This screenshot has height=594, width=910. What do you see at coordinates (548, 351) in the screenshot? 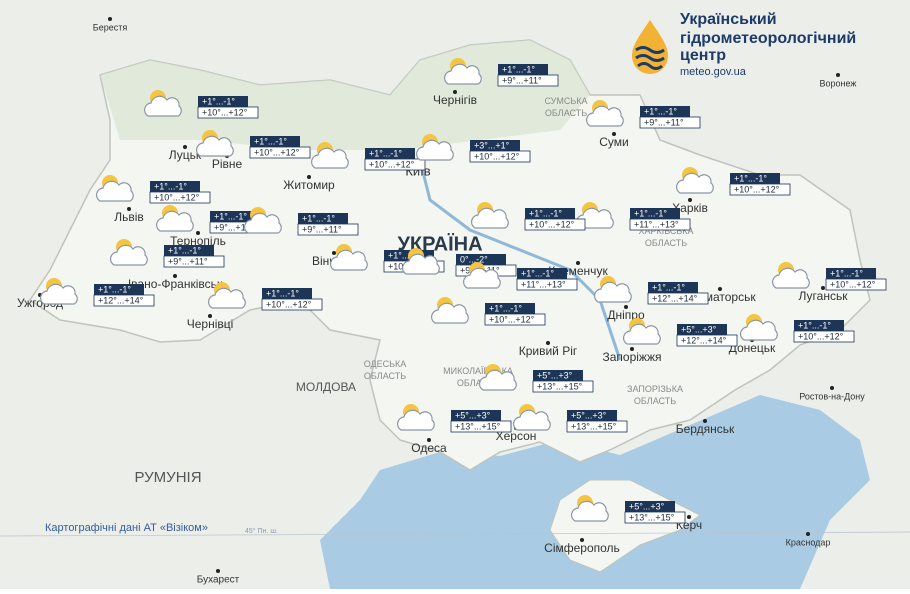
I see `city-label: Кривий Ріг` at bounding box center [548, 351].